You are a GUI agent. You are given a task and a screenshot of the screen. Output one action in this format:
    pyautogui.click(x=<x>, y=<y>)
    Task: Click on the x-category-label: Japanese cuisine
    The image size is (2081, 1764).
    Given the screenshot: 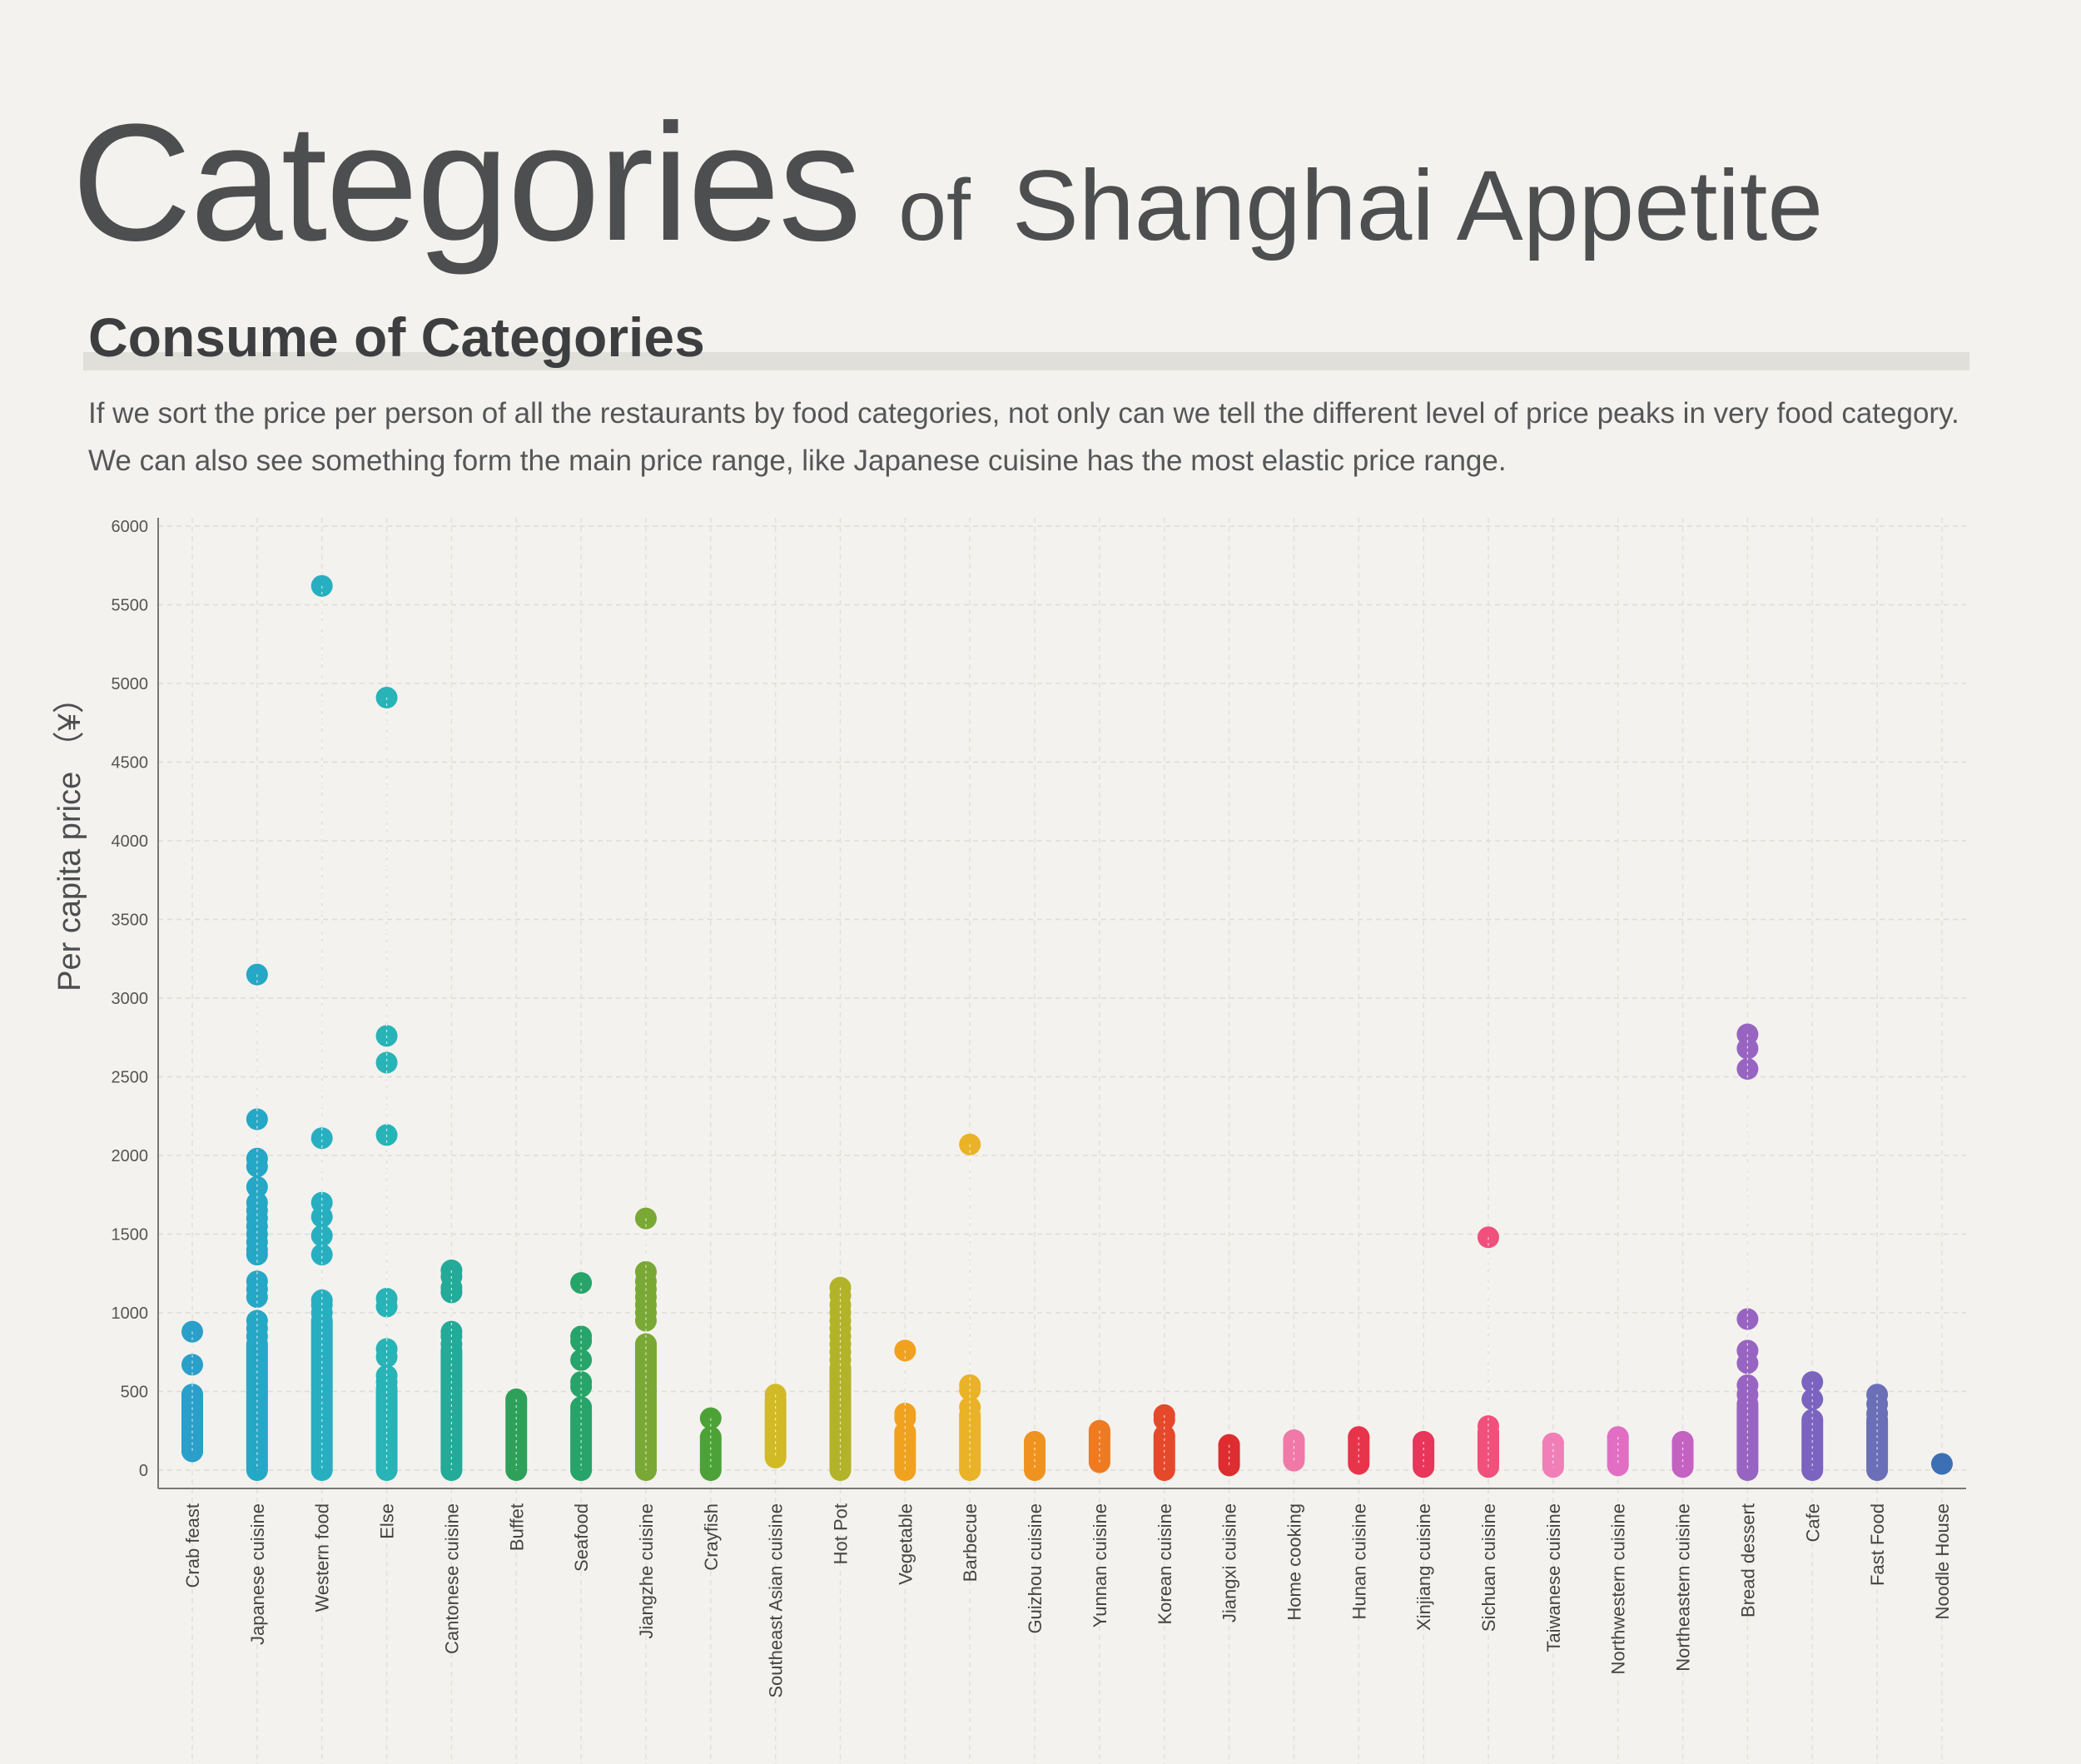 What is the action you would take?
    pyautogui.click(x=257, y=1574)
    